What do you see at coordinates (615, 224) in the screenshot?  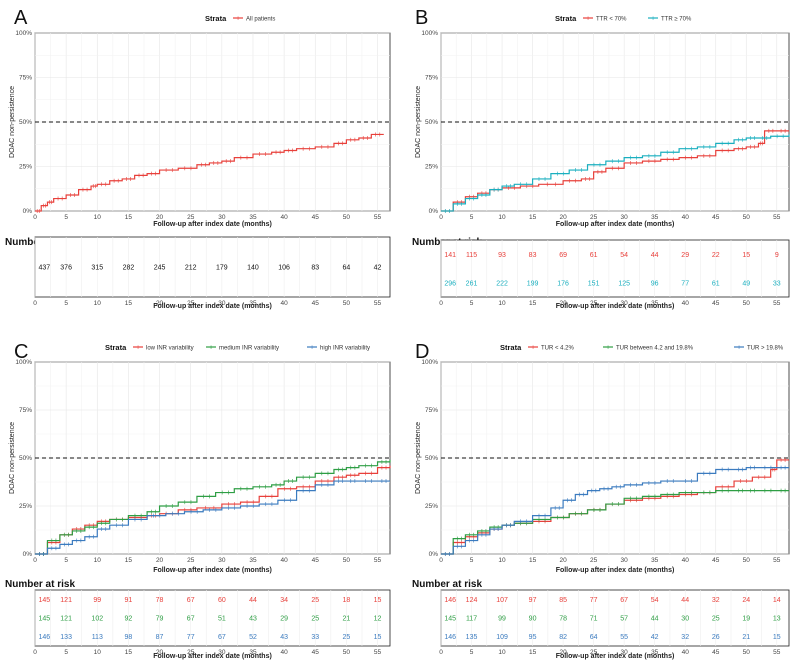 I see `x-axis-title: Follow-up after index date (months)` at bounding box center [615, 224].